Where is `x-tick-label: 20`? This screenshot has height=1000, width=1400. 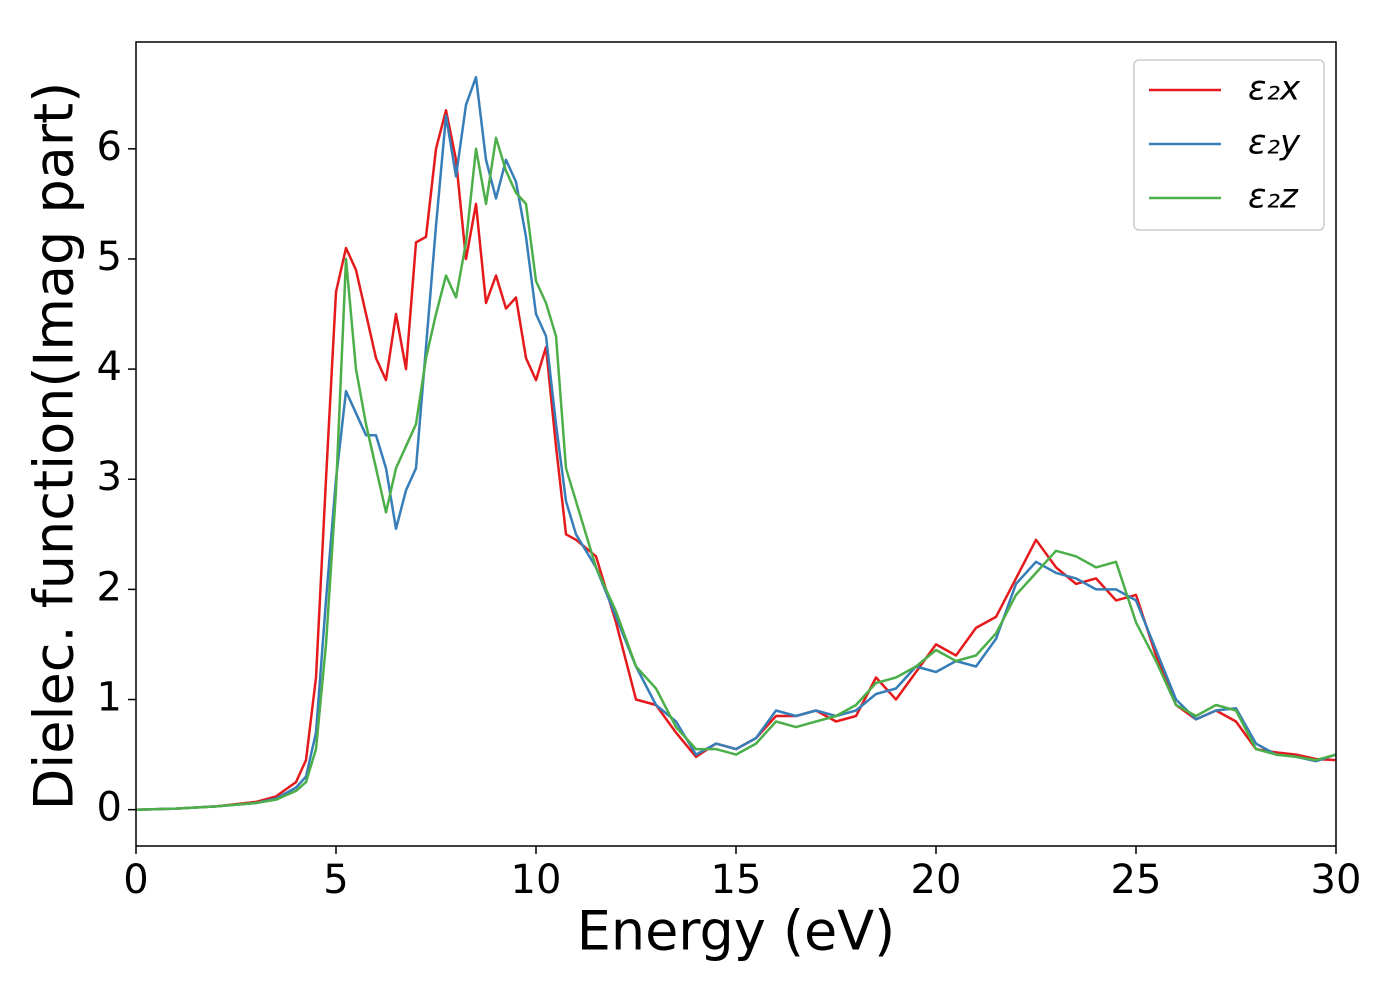 x-tick-label: 20 is located at coordinates (936, 880).